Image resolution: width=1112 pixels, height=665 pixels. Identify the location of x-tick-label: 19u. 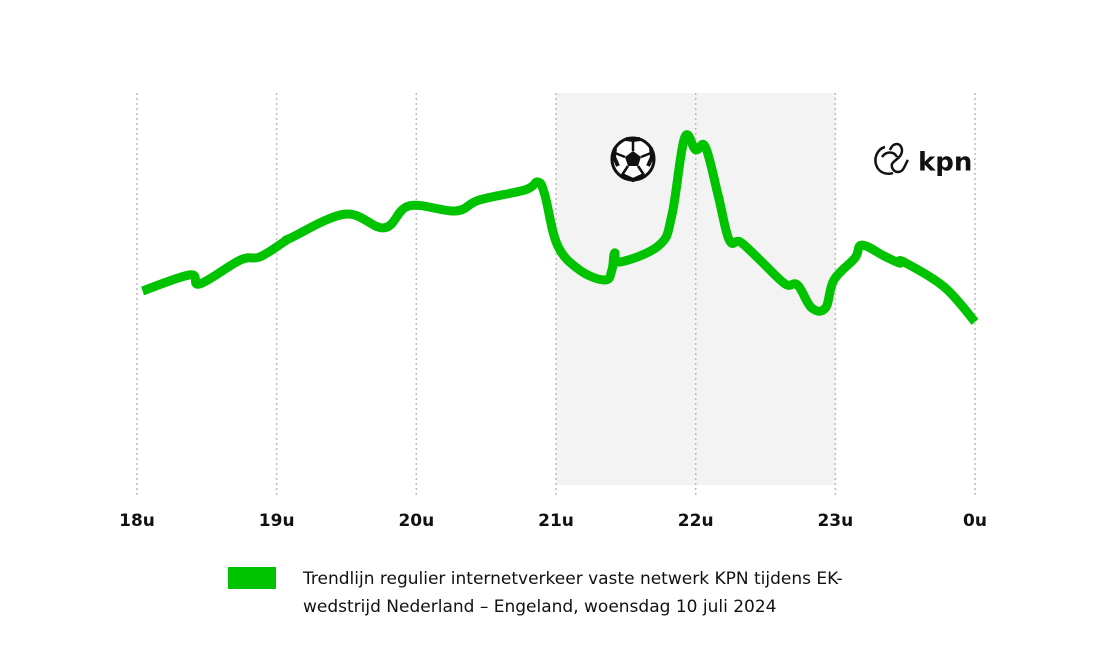
(277, 521).